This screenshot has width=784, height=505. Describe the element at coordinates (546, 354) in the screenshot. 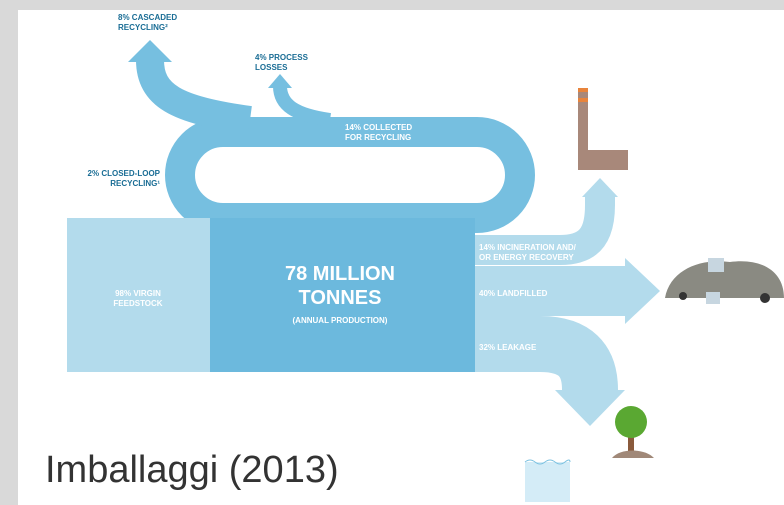

I see `leakage-flow` at that location.